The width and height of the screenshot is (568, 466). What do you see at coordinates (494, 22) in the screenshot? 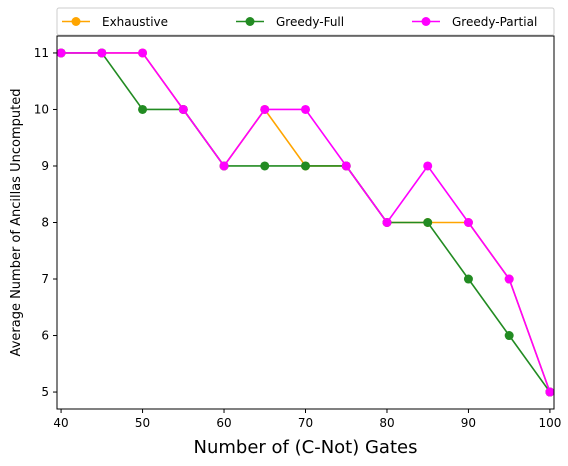
I see `legend-label: Greedy-Partial` at bounding box center [494, 22].